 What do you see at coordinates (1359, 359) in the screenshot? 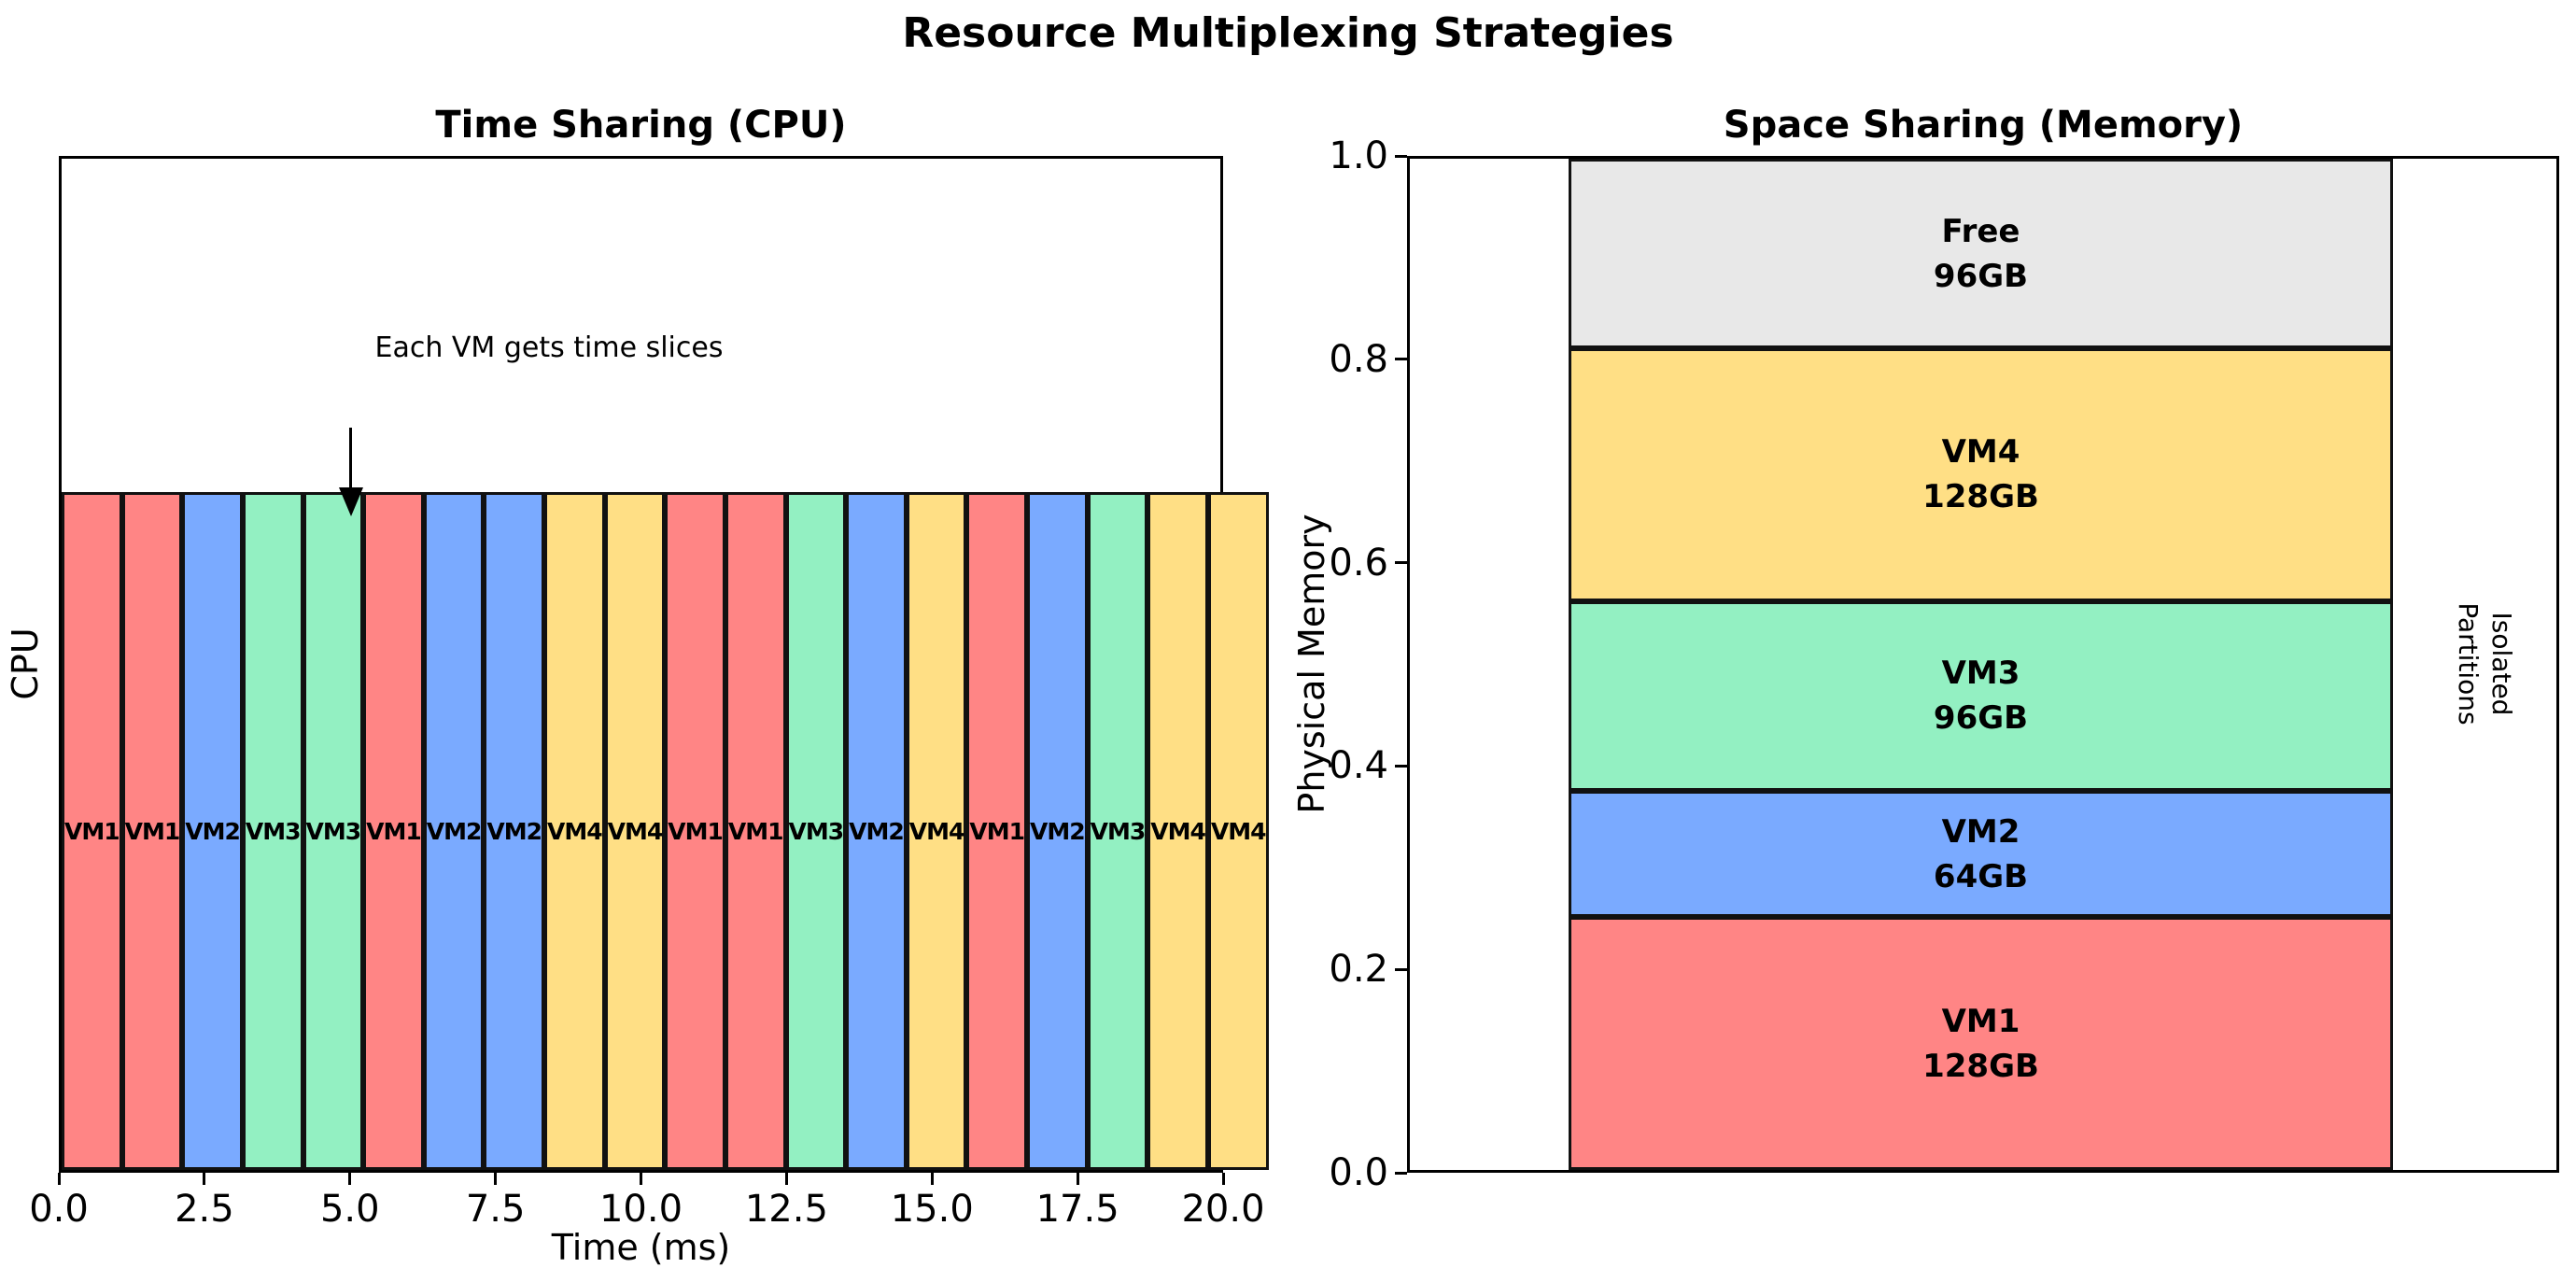
I see `y-tick-label: 0.8` at bounding box center [1359, 359].